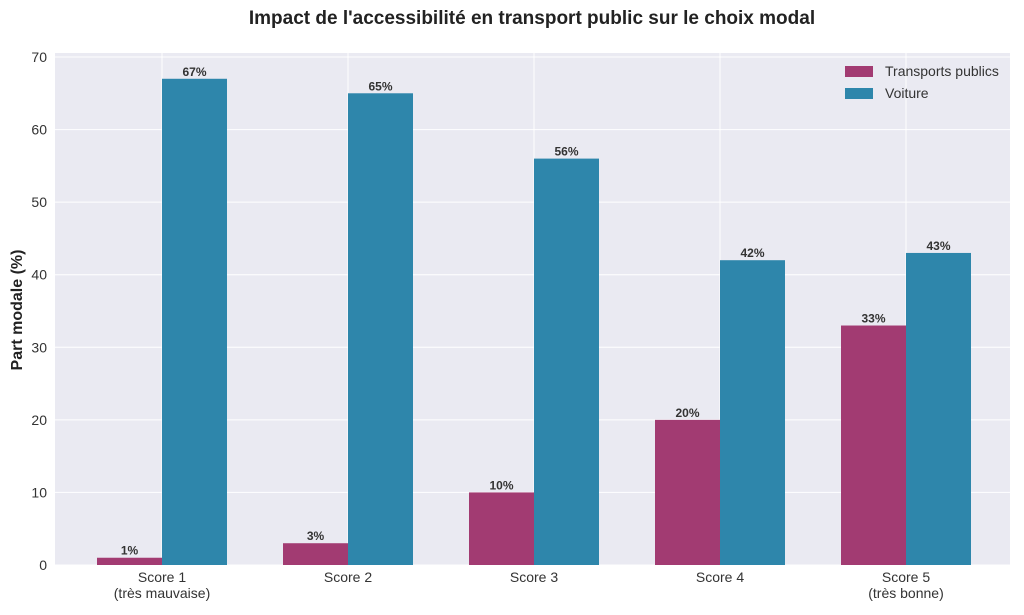 Image resolution: width=1024 pixels, height=615 pixels. I want to click on x-tick-label: (très bonne), so click(905, 593).